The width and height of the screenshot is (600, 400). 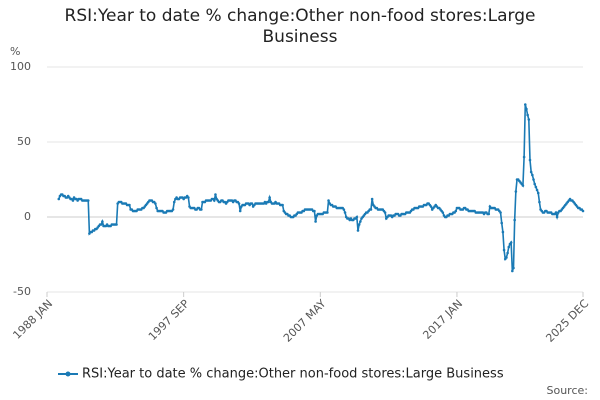 What do you see at coordinates (68, 374) in the screenshot?
I see `legend-marker` at bounding box center [68, 374].